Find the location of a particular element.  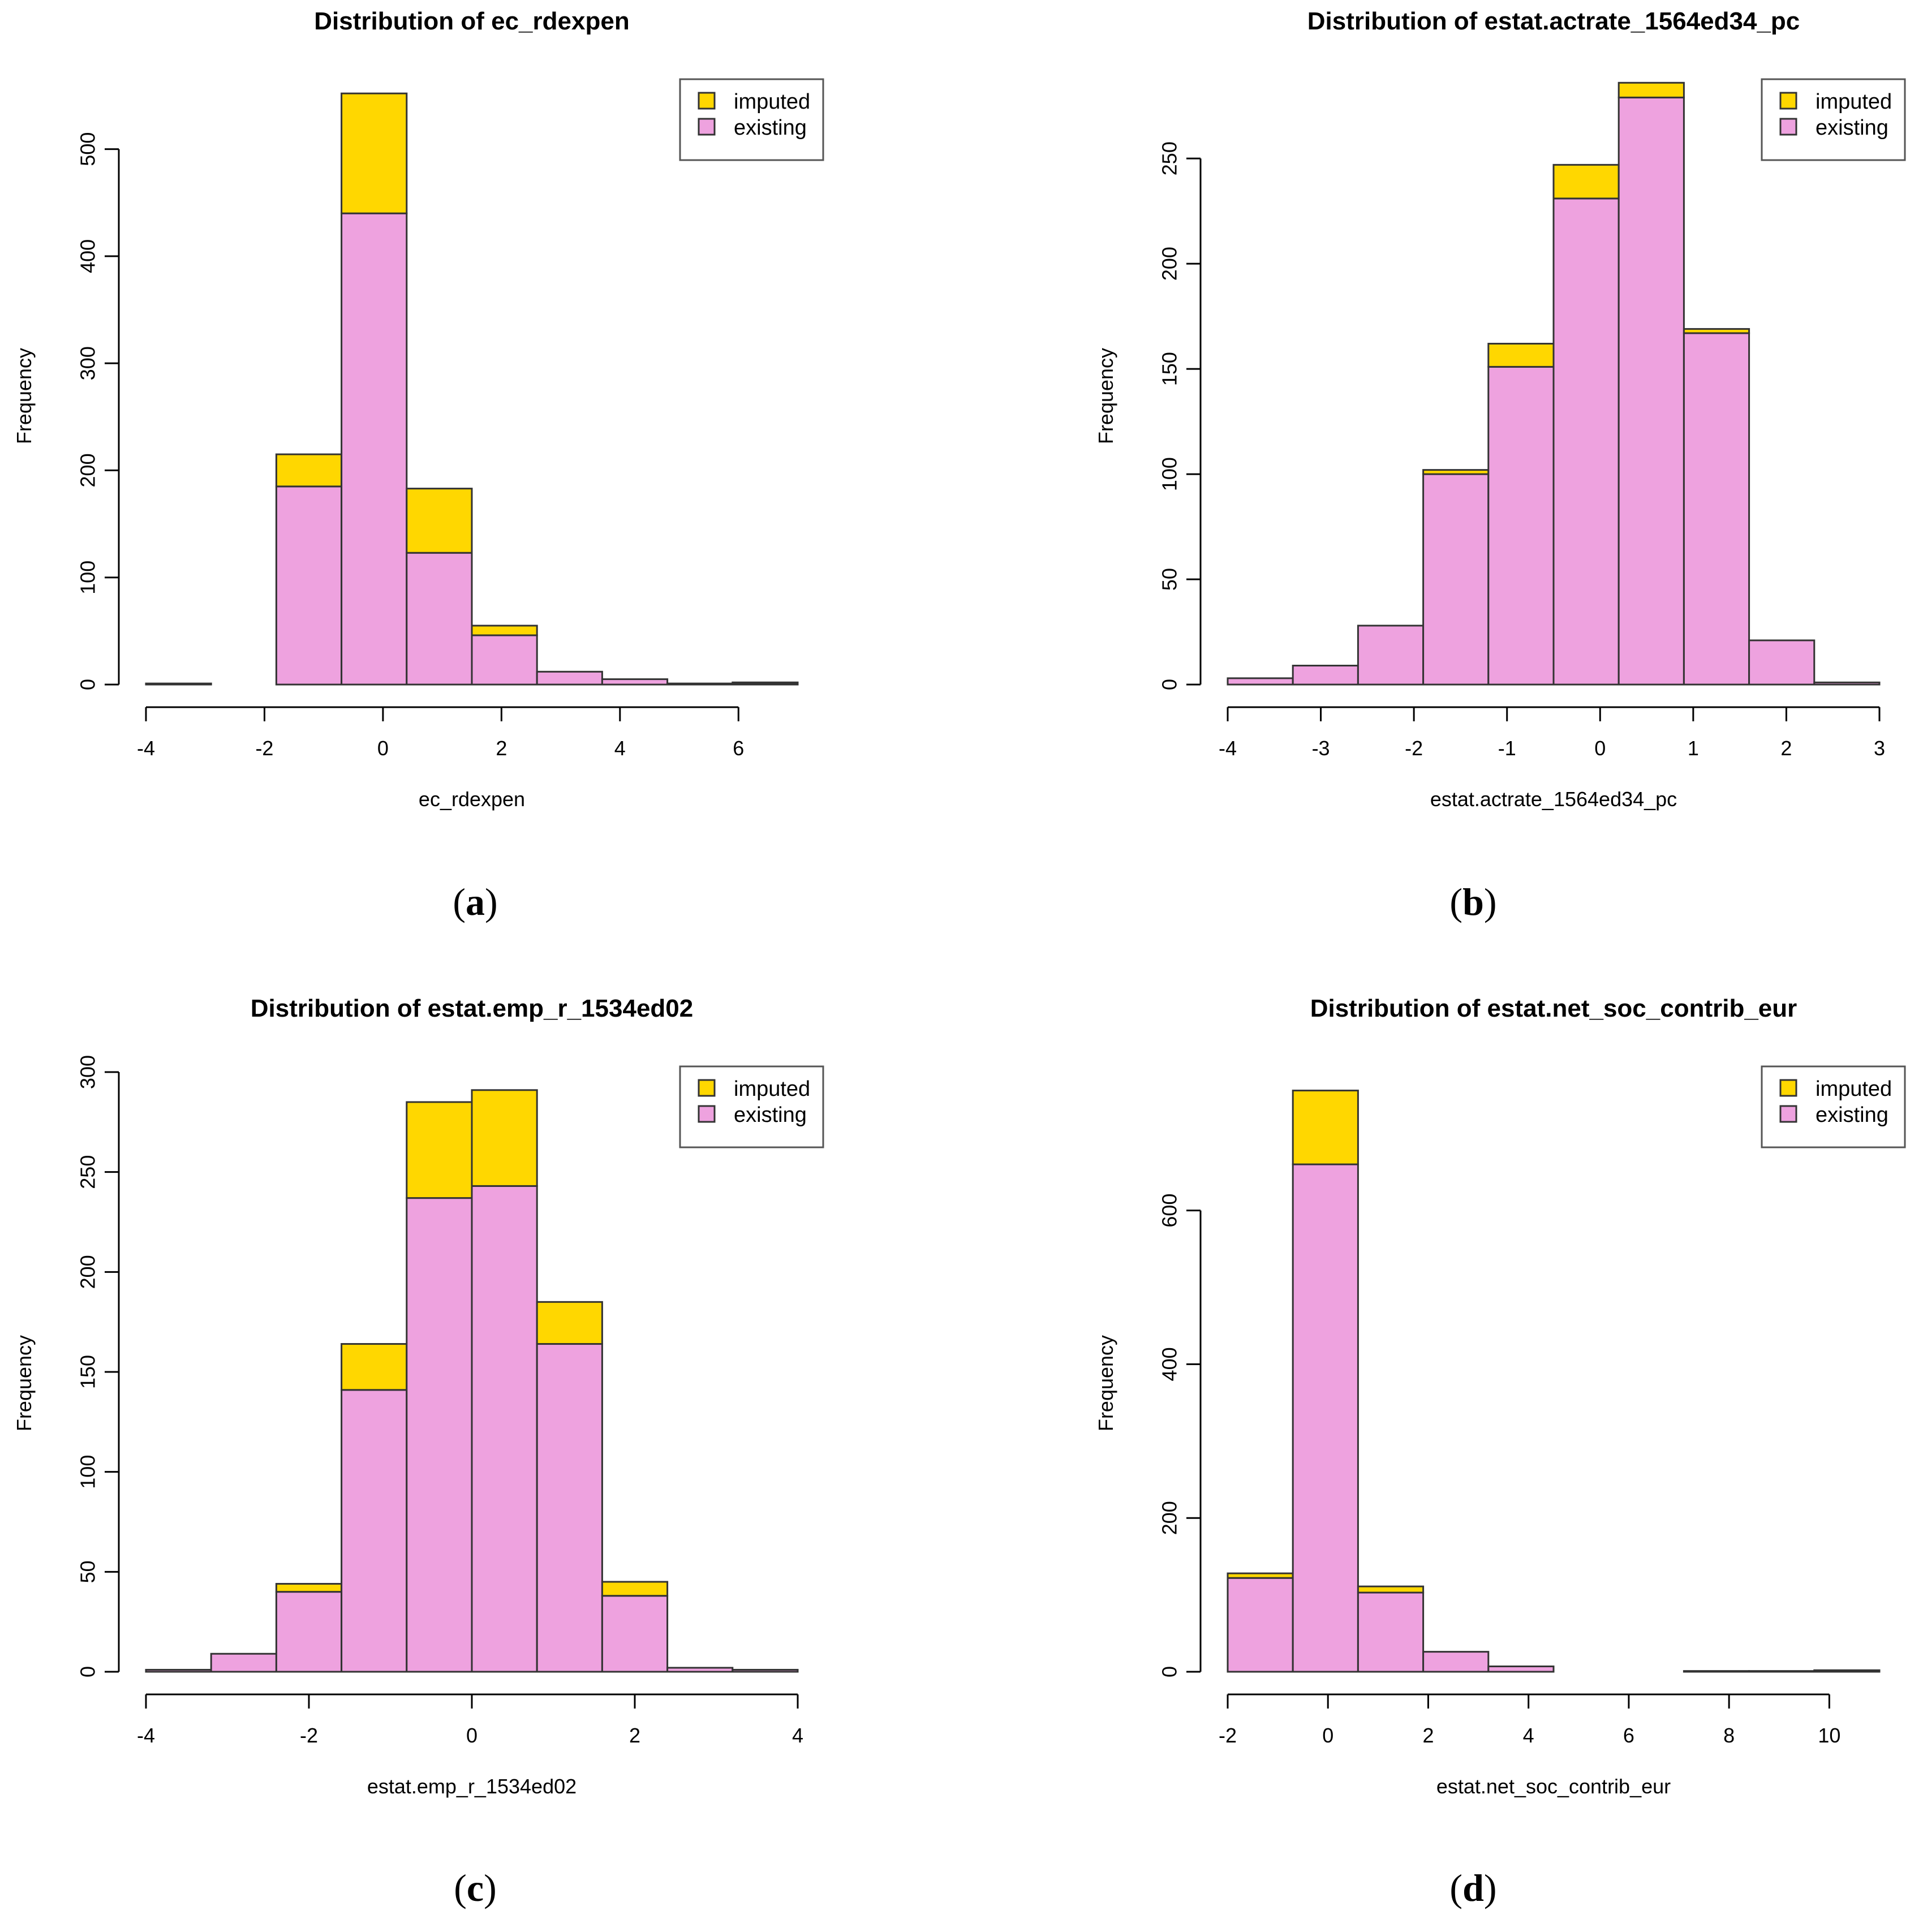

y-axis: 0 50 100 150 200 250 is located at coordinates (1180, 416).